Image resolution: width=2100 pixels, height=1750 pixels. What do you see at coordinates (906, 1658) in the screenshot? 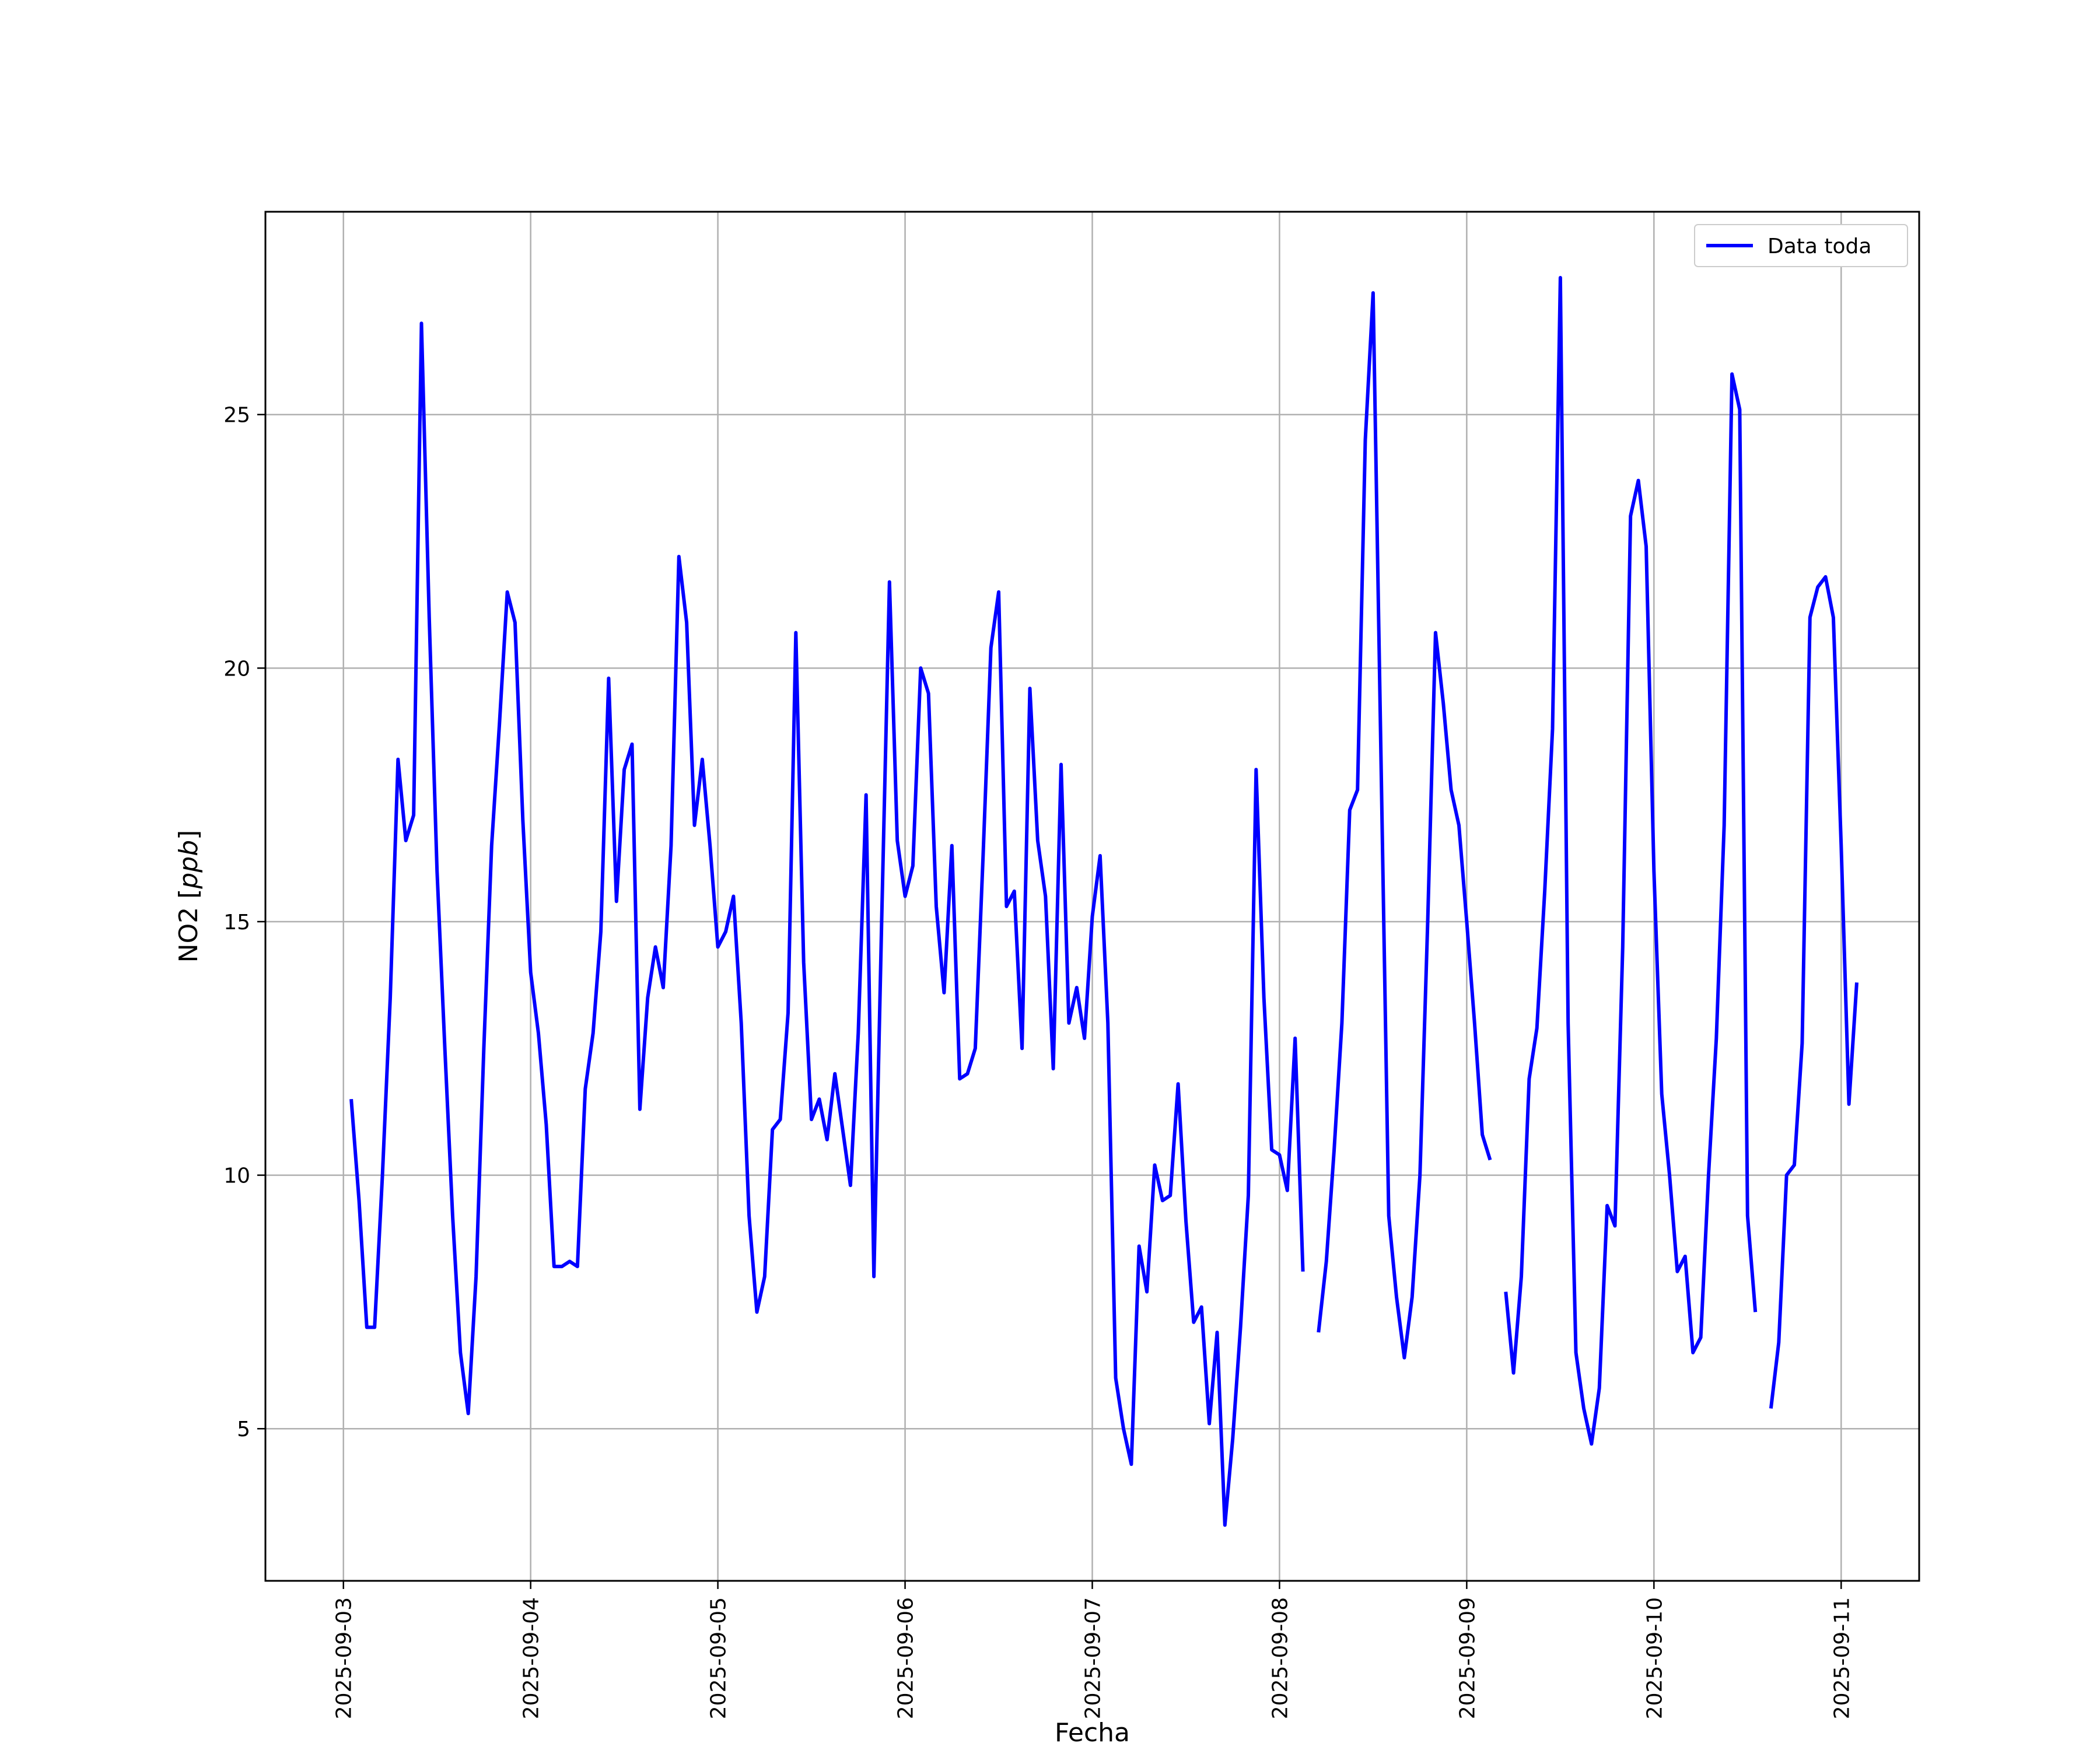
I see `x-tick-label: 2025-09-06` at bounding box center [906, 1658].